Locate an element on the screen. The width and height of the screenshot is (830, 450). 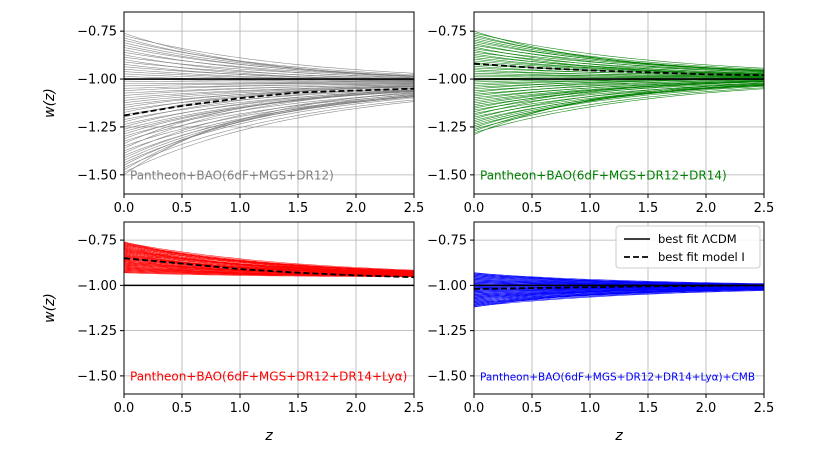
legend-box is located at coordinates (688, 247).